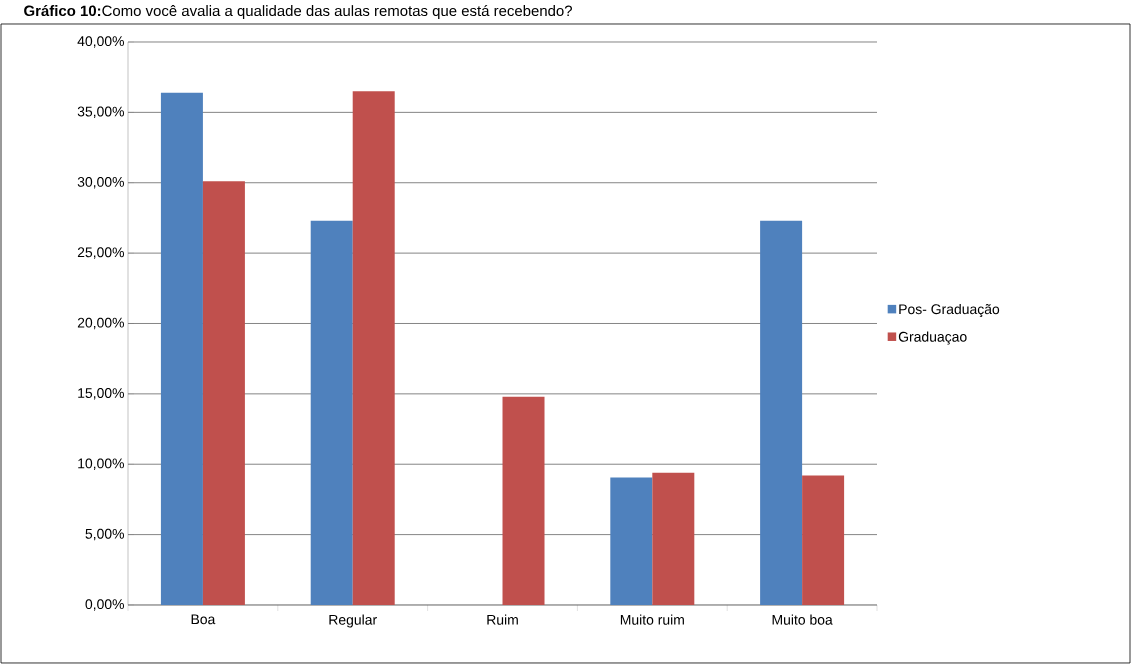 This screenshot has height=664, width=1131. Describe the element at coordinates (100, 42) in the screenshot. I see `y-tick-label: 40,00%` at that location.